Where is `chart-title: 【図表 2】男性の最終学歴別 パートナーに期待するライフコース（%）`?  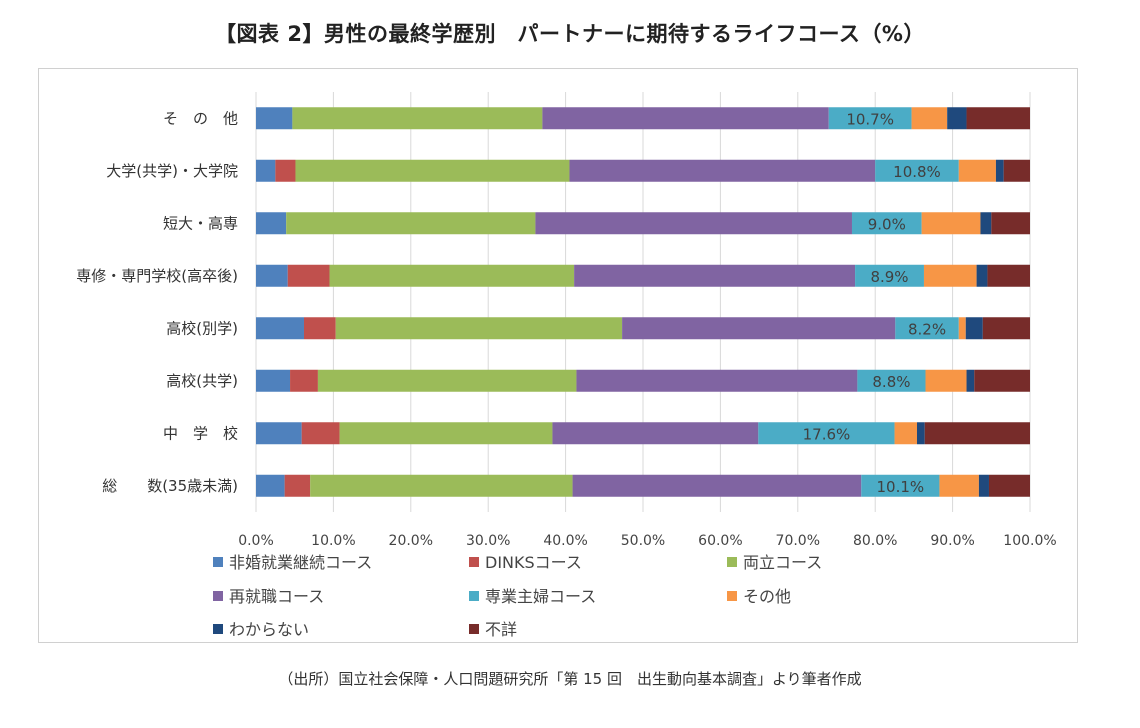 chart-title: 【図表 2】男性の最終学歴別 パートナーに期待するライフコース（%） is located at coordinates (570, 34).